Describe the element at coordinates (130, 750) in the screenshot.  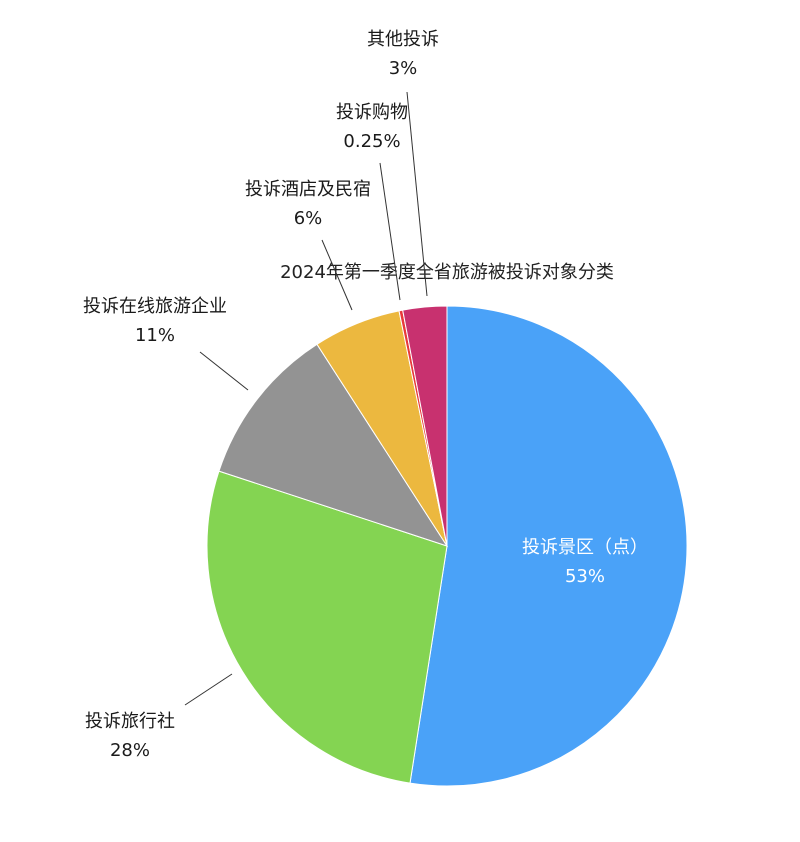
I see `slice-percent-1: 28%` at that location.